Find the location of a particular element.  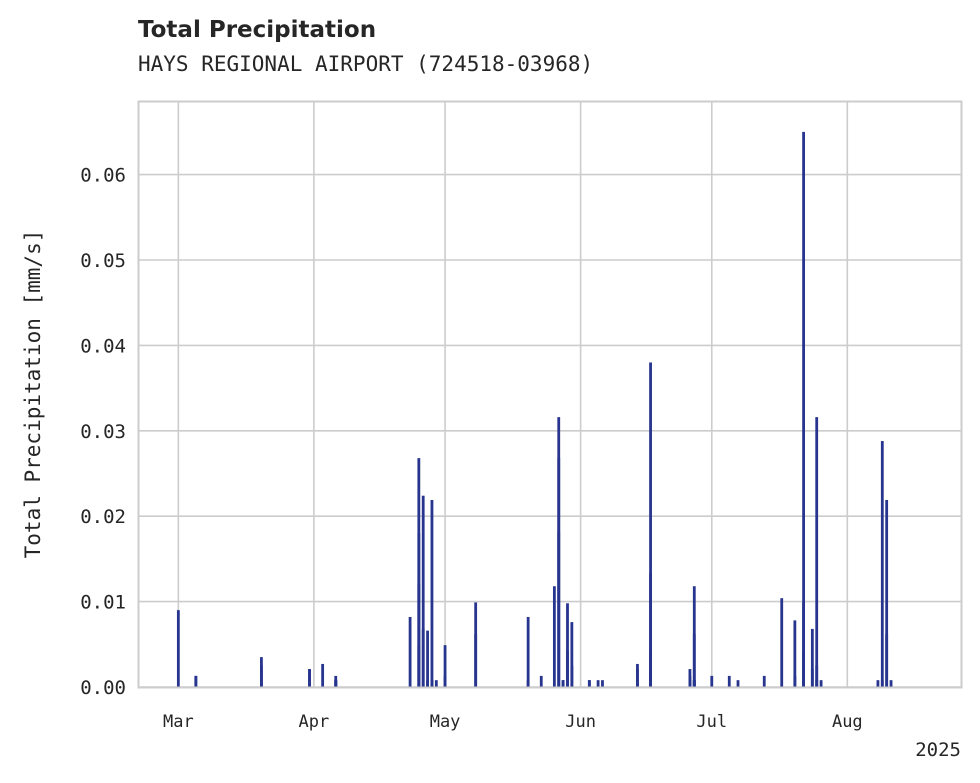

y-tick-label: 0.05 is located at coordinates (103, 261).